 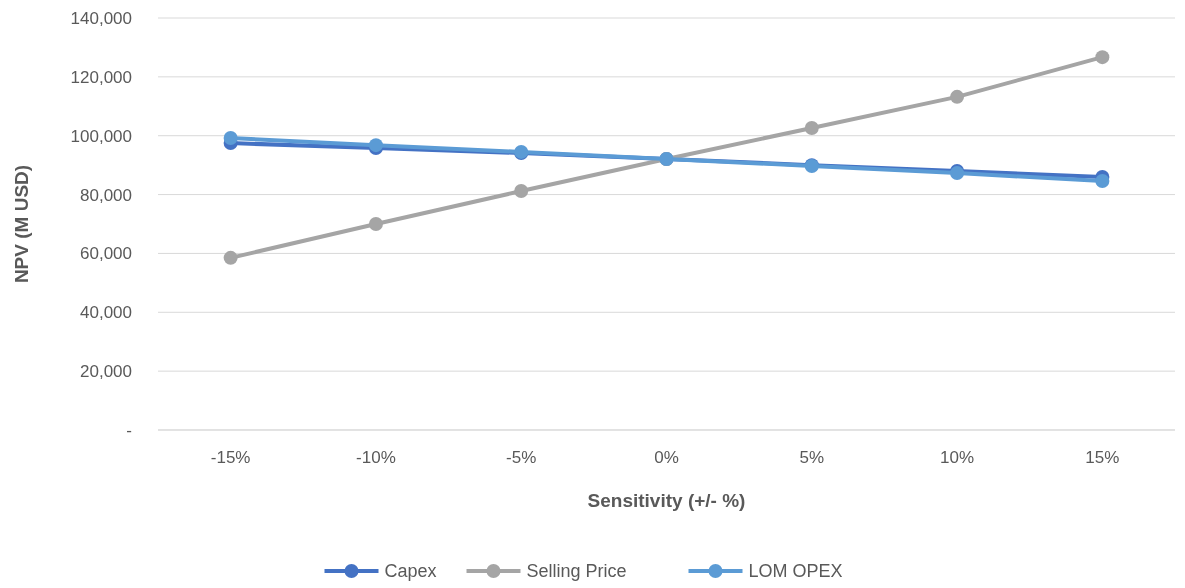 I want to click on x-tick-label: 5%, so click(x=812, y=457).